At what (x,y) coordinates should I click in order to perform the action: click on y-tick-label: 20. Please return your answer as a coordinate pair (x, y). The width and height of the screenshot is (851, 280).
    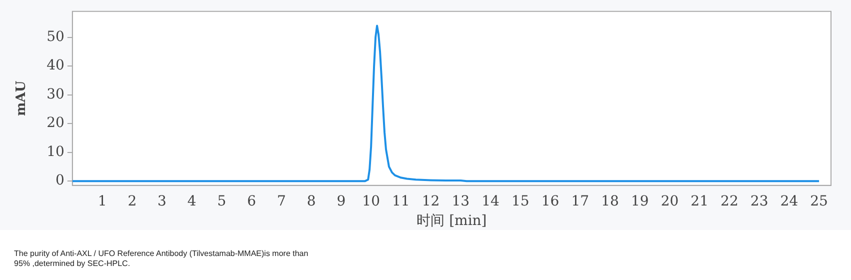
    Looking at the image, I should click on (55, 123).